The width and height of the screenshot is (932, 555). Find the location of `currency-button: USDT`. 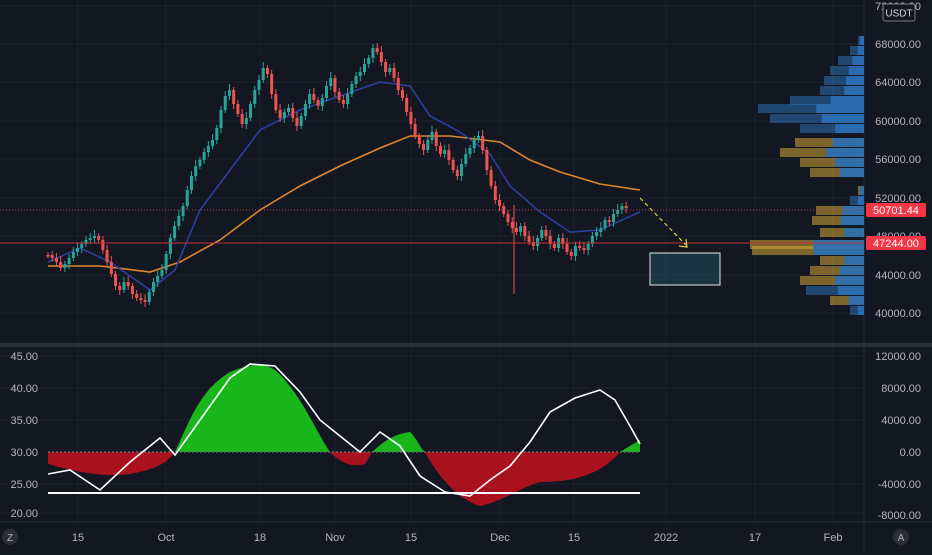

currency-button: USDT is located at coordinates (899, 12).